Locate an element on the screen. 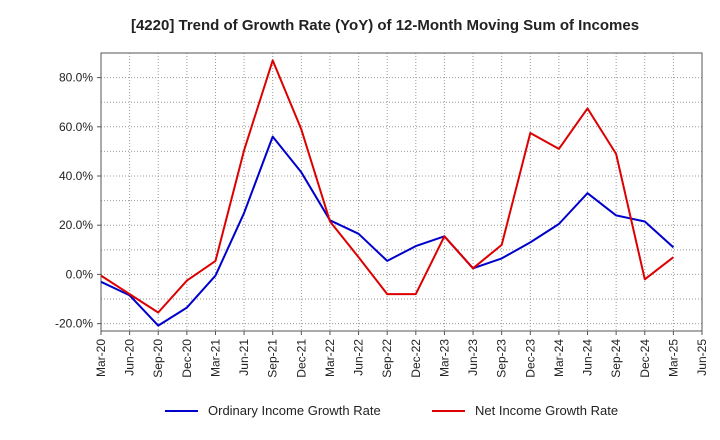 The width and height of the screenshot is (720, 440). x-tick-label: Mar-22 is located at coordinates (330, 358).